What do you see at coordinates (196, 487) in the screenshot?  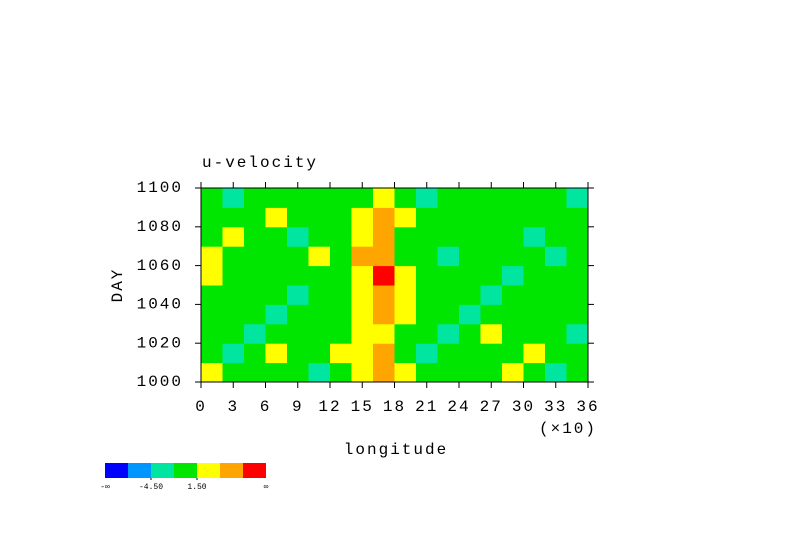 I see `colorbar-label: 1.50` at bounding box center [196, 487].